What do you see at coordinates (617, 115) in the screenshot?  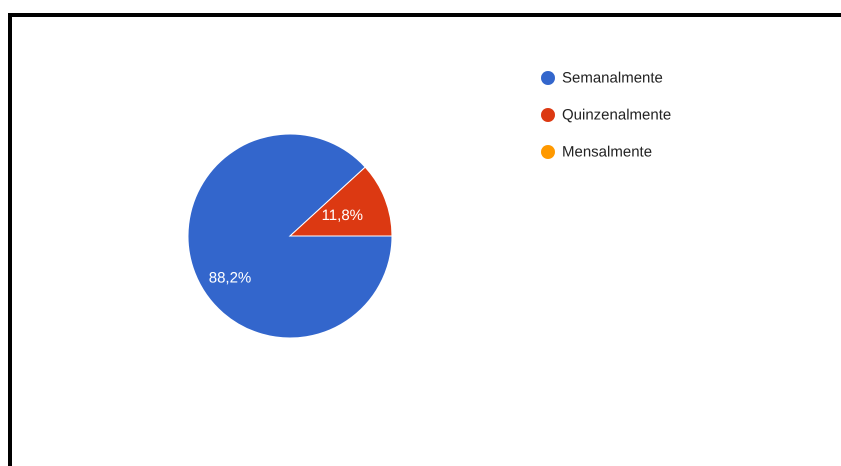 I see `legend-label: Quinzenalmente` at bounding box center [617, 115].